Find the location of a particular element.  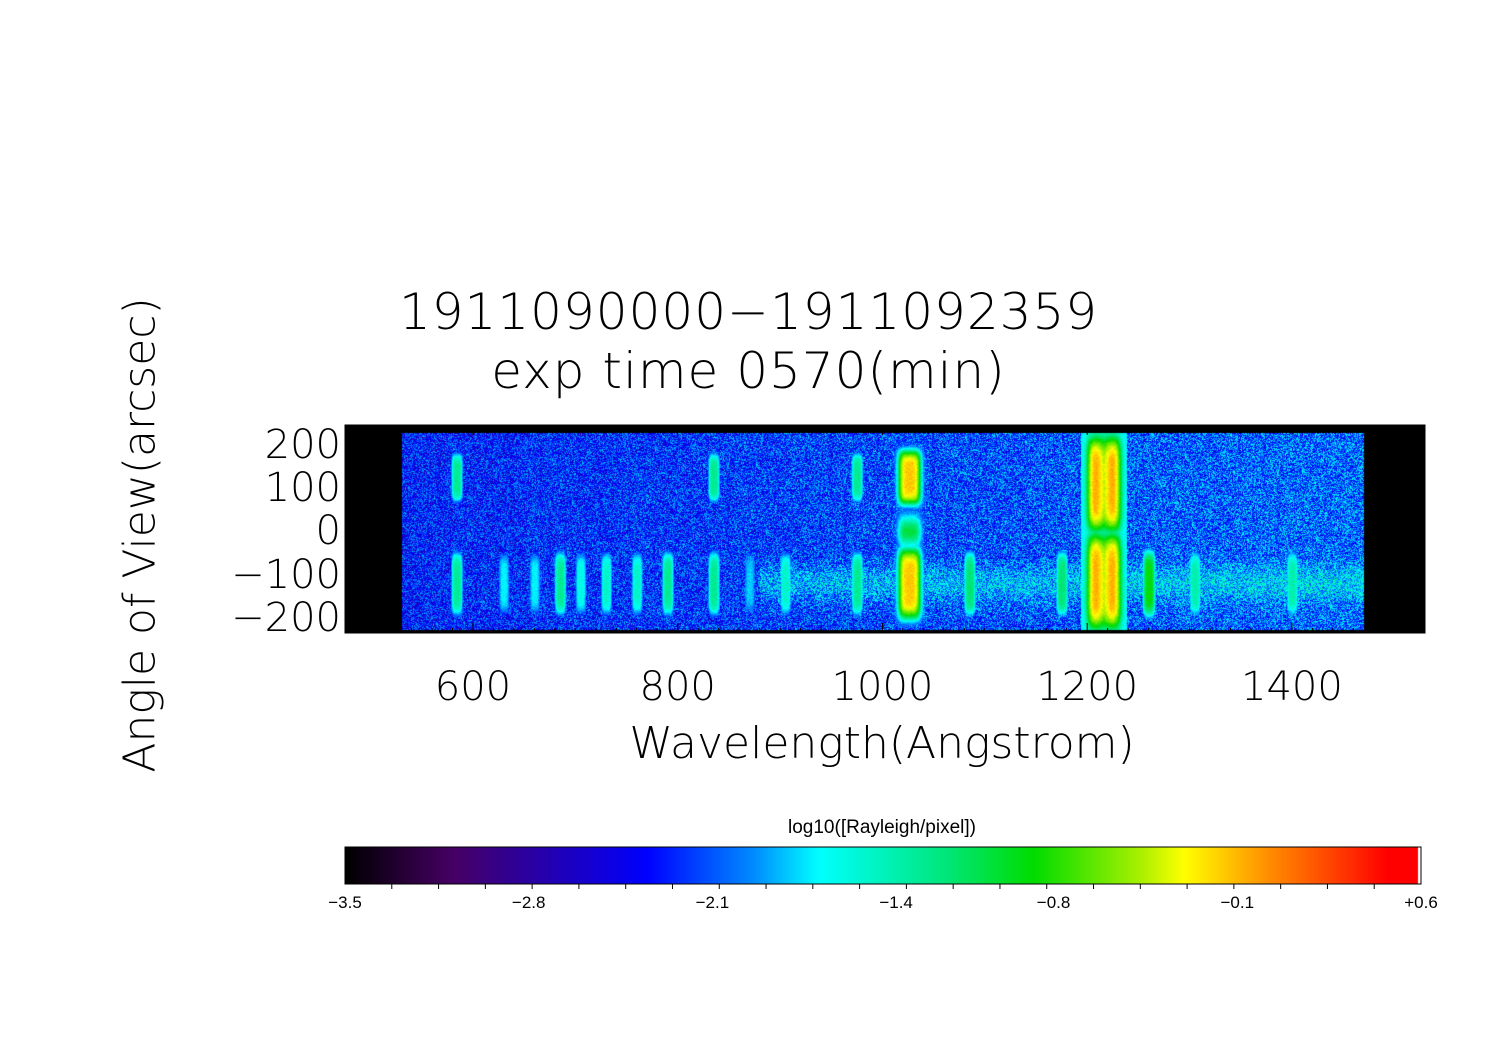

colorbar-tick-label: −2.1 is located at coordinates (712, 902).